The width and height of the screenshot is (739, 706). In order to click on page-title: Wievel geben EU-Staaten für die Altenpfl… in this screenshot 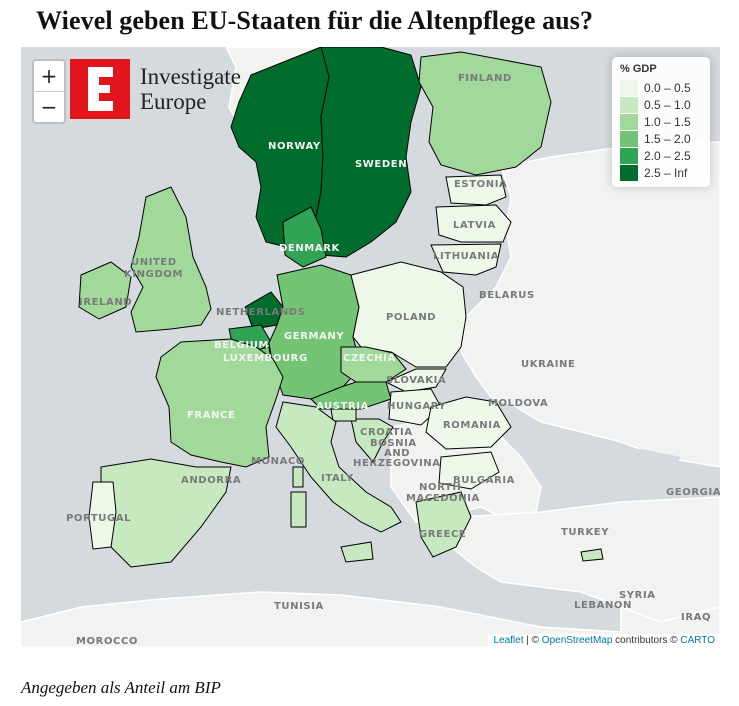, I will do `click(315, 20)`.